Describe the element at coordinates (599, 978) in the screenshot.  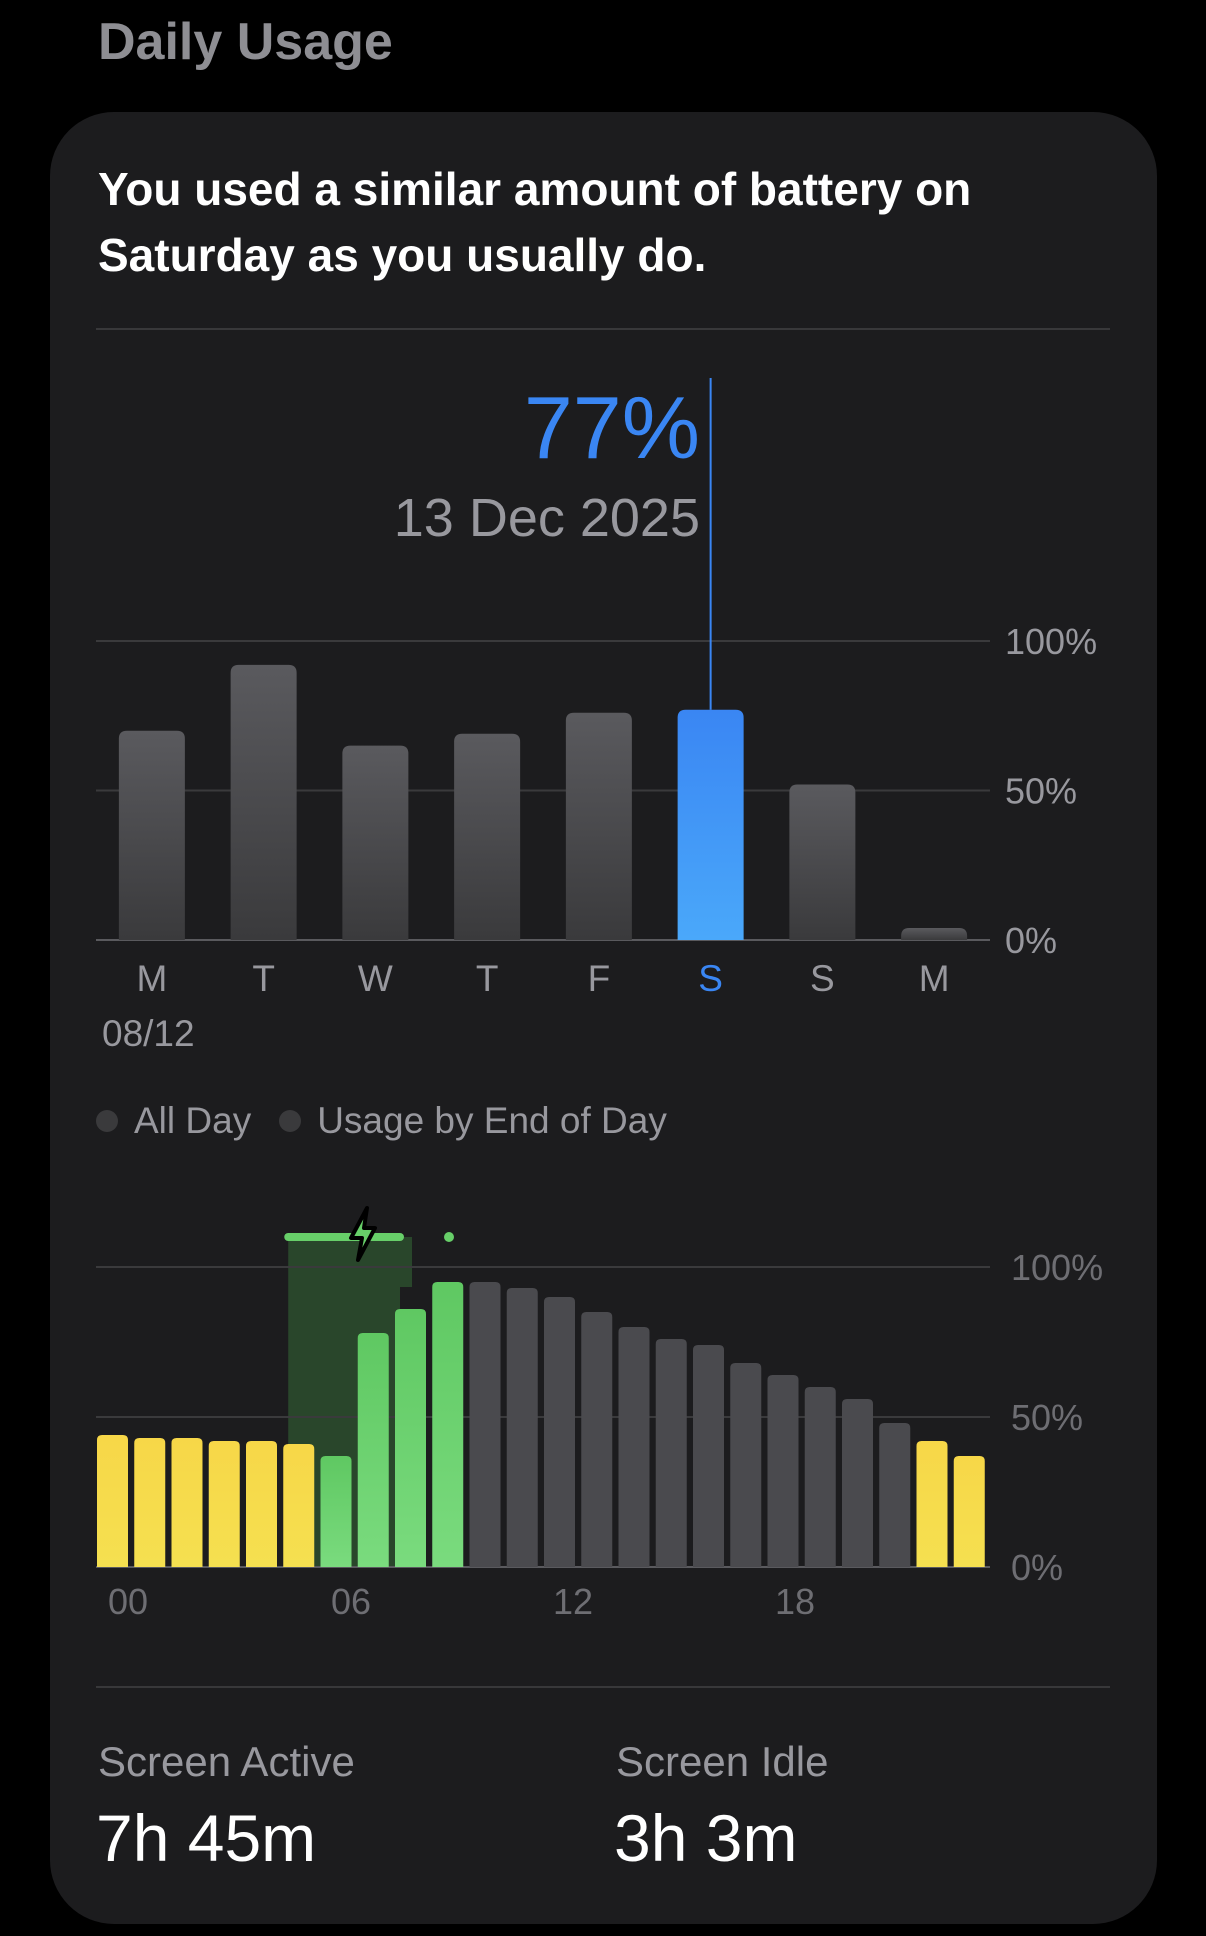
I see `x-tick-label: F` at that location.